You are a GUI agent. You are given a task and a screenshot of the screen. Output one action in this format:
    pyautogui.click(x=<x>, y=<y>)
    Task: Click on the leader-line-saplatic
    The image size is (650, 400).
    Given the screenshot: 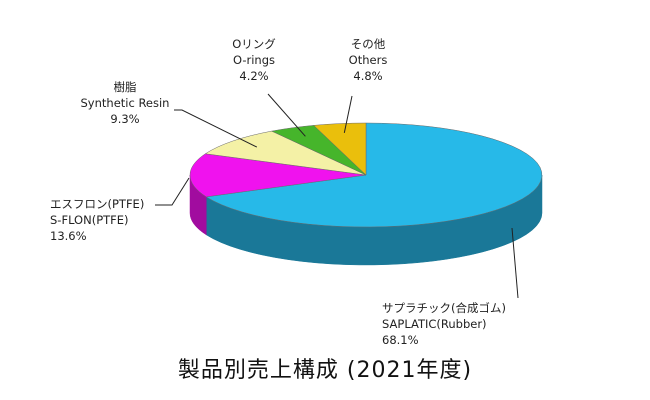 What is the action you would take?
    pyautogui.click(x=515, y=263)
    